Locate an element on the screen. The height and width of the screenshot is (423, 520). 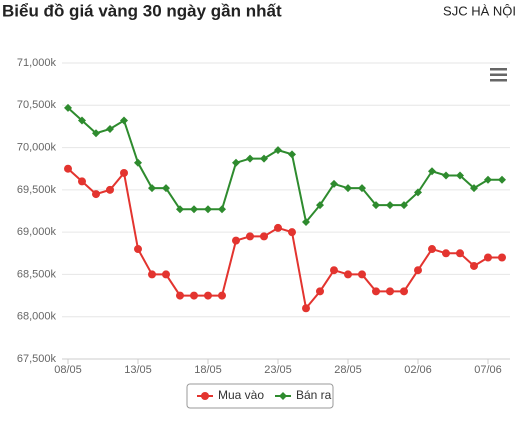
legend-box is located at coordinates (260, 396).